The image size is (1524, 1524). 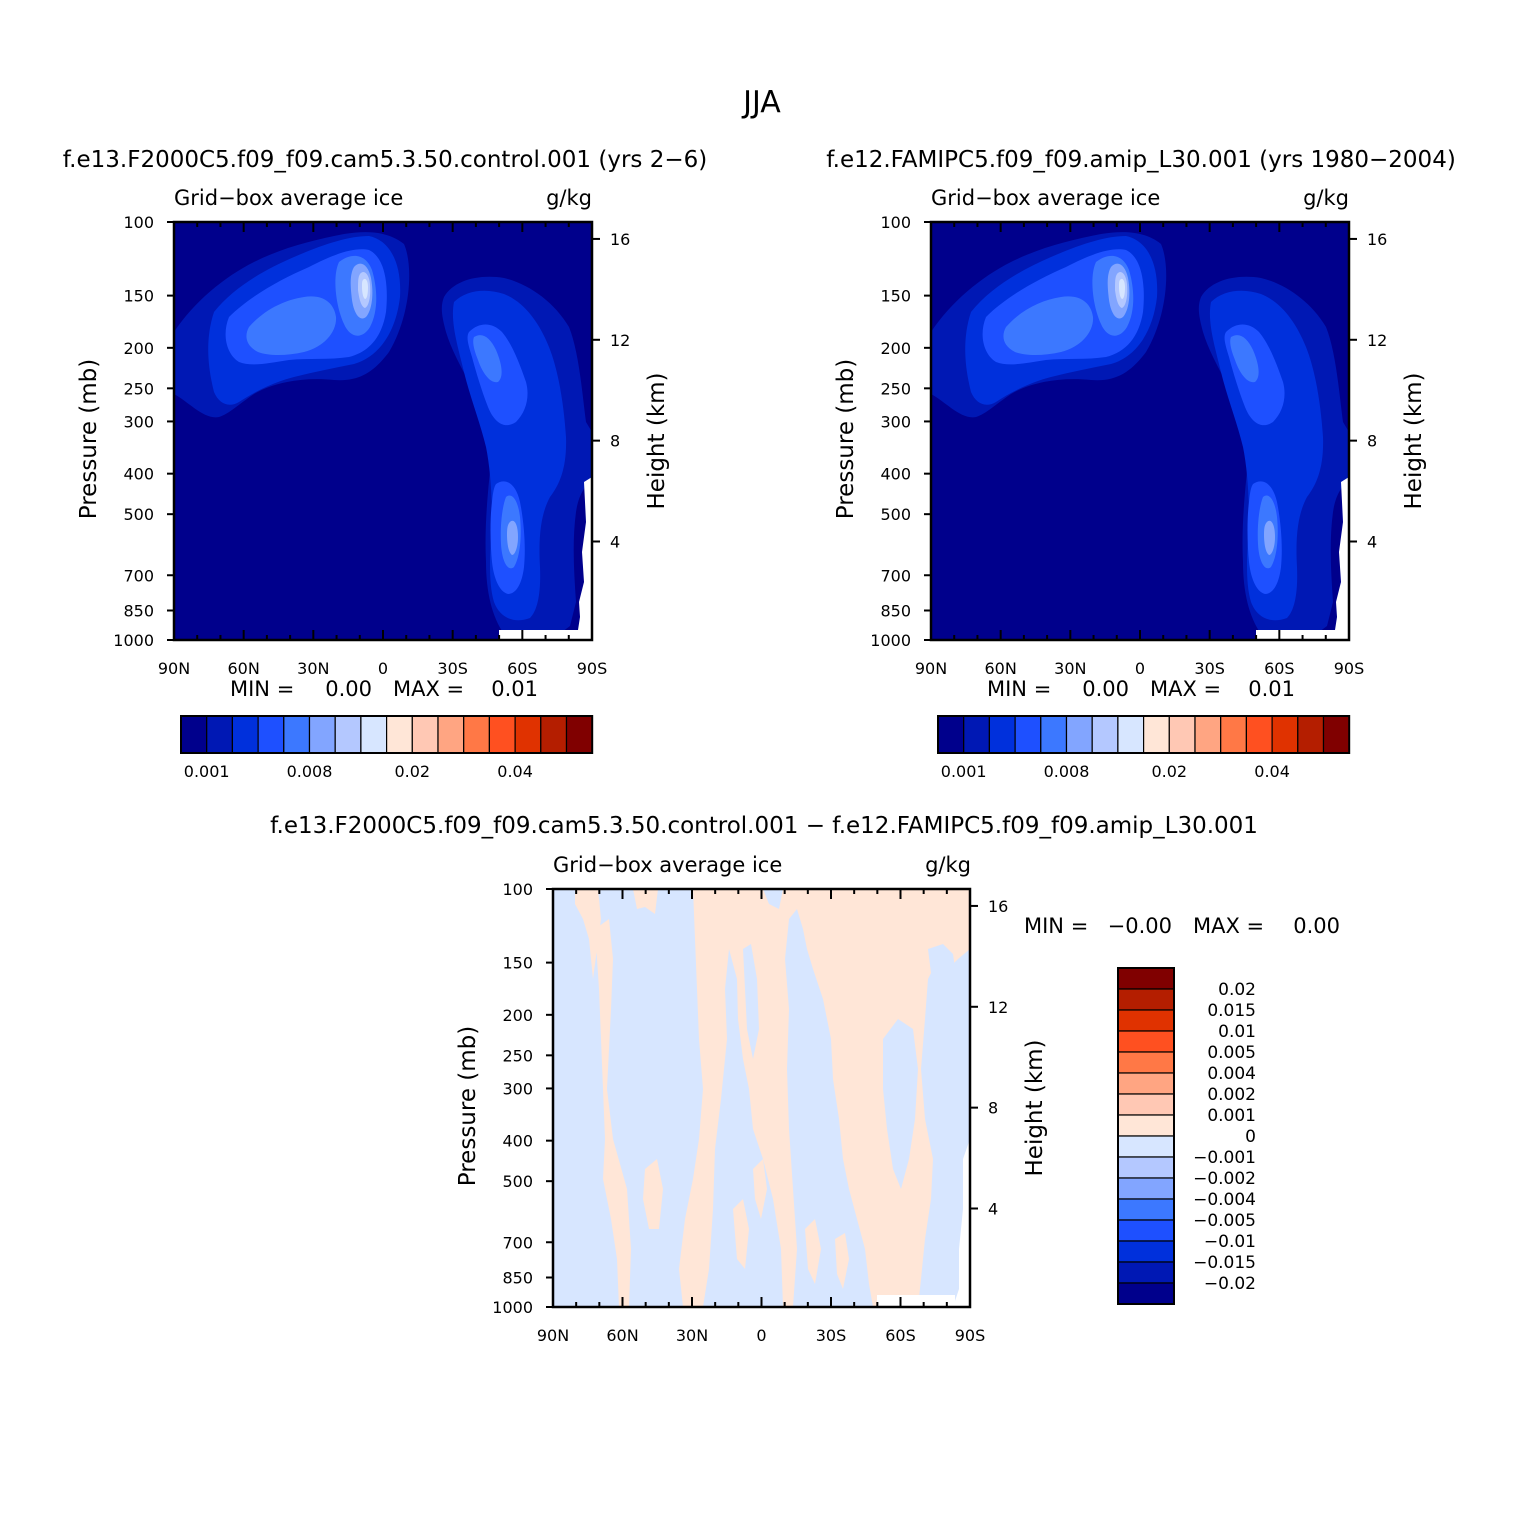 I want to click on diff-colorbar-label: 0.005, so click(x=1231, y=1053).